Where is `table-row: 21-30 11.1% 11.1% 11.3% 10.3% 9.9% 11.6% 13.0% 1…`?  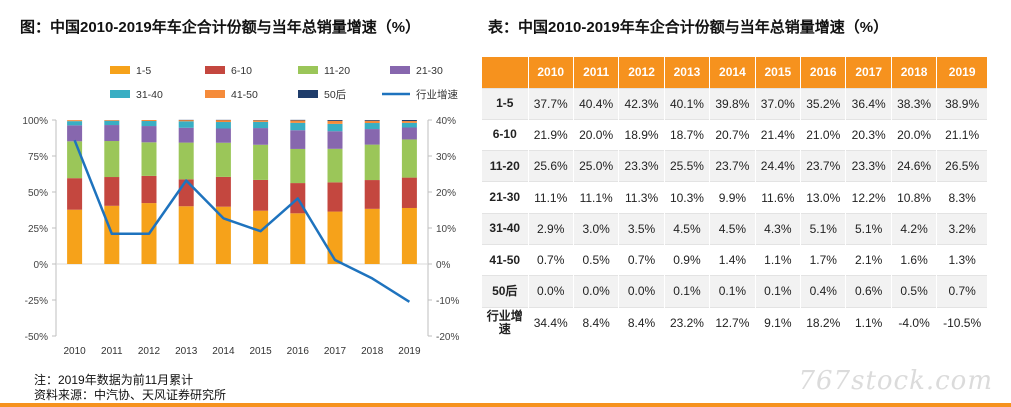 table-row: 21-30 11.1% 11.1% 11.3% 10.3% 9.9% 11.6% 13.0% 1… is located at coordinates (735, 197).